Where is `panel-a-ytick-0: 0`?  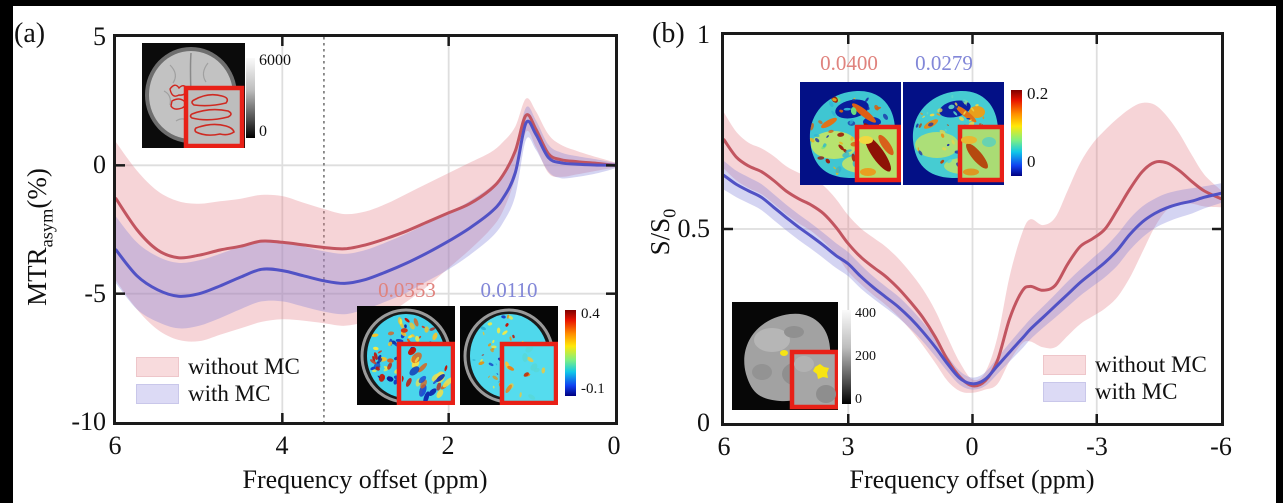
panel-a-ytick-0: 0 is located at coordinates (99, 164).